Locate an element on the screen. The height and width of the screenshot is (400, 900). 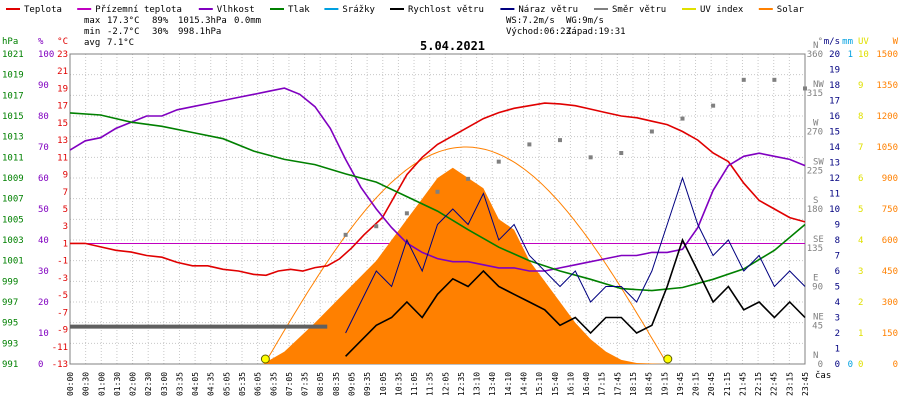
x-tick-14: 07:05 is located at coordinates (289, 384).